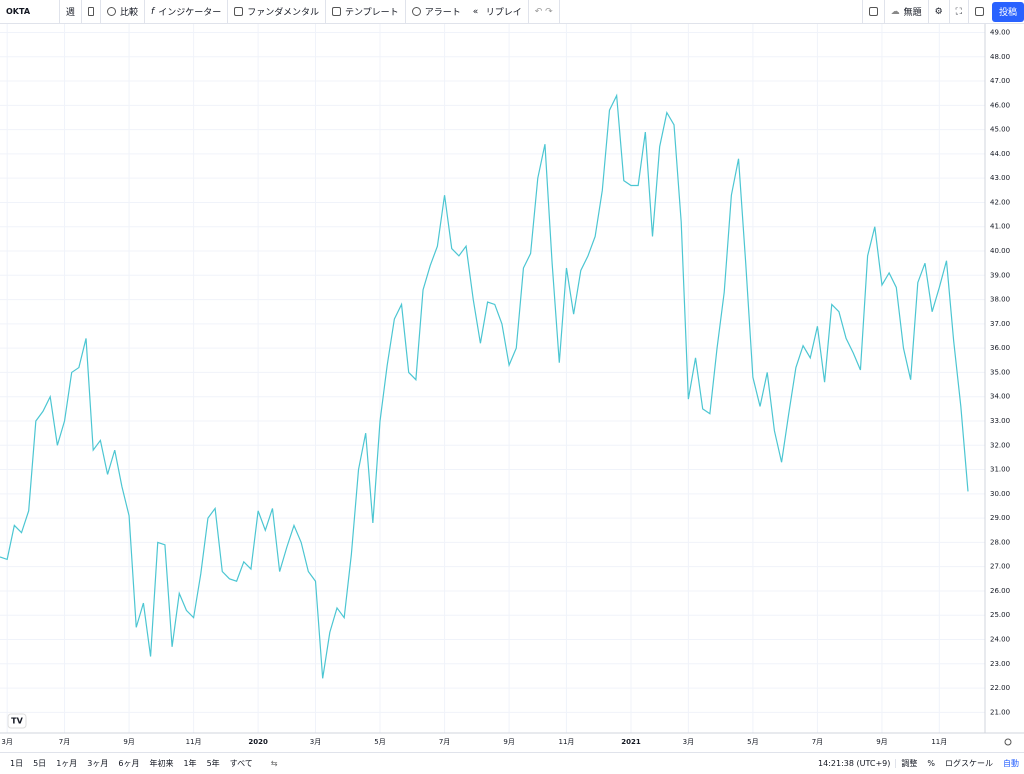  Describe the element at coordinates (979, 12) in the screenshot. I see `snapshot` at that location.